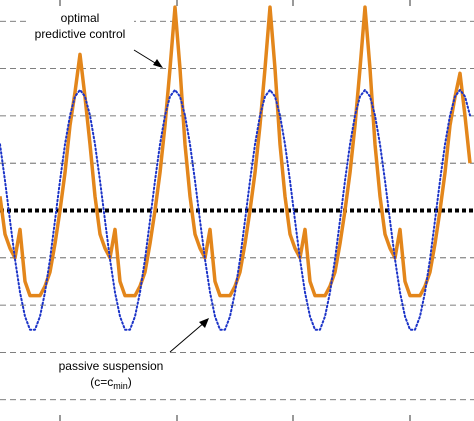 This screenshot has height=421, width=474. What do you see at coordinates (187, 337) in the screenshot?
I see `annotation-arrow` at bounding box center [187, 337].